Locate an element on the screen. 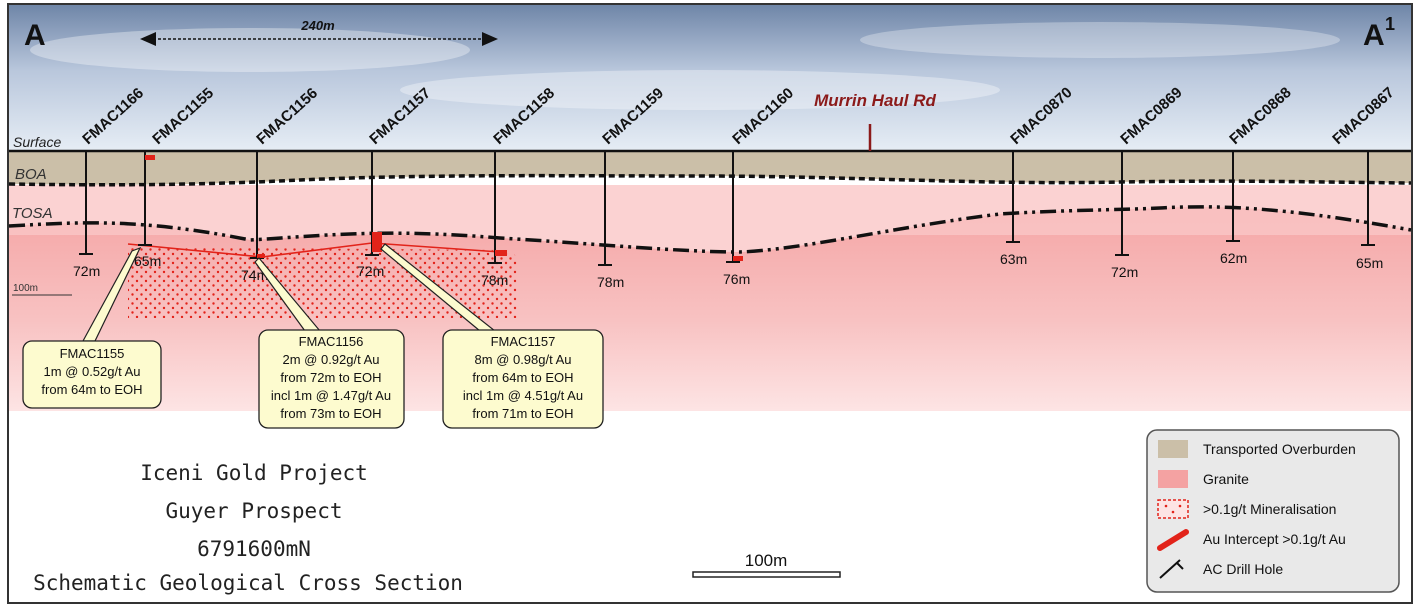 This screenshot has height=607, width=1416. road-label: Murrin Haul Rd is located at coordinates (875, 100).